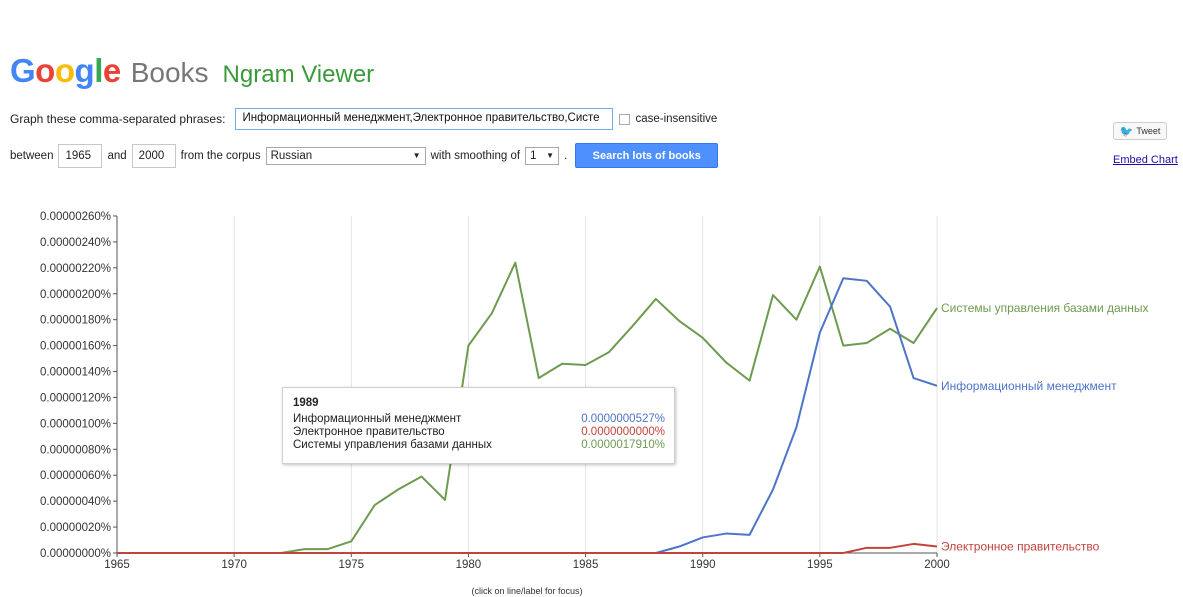  I want to click on logo: Google Books Ngram Viewer, so click(192, 72).